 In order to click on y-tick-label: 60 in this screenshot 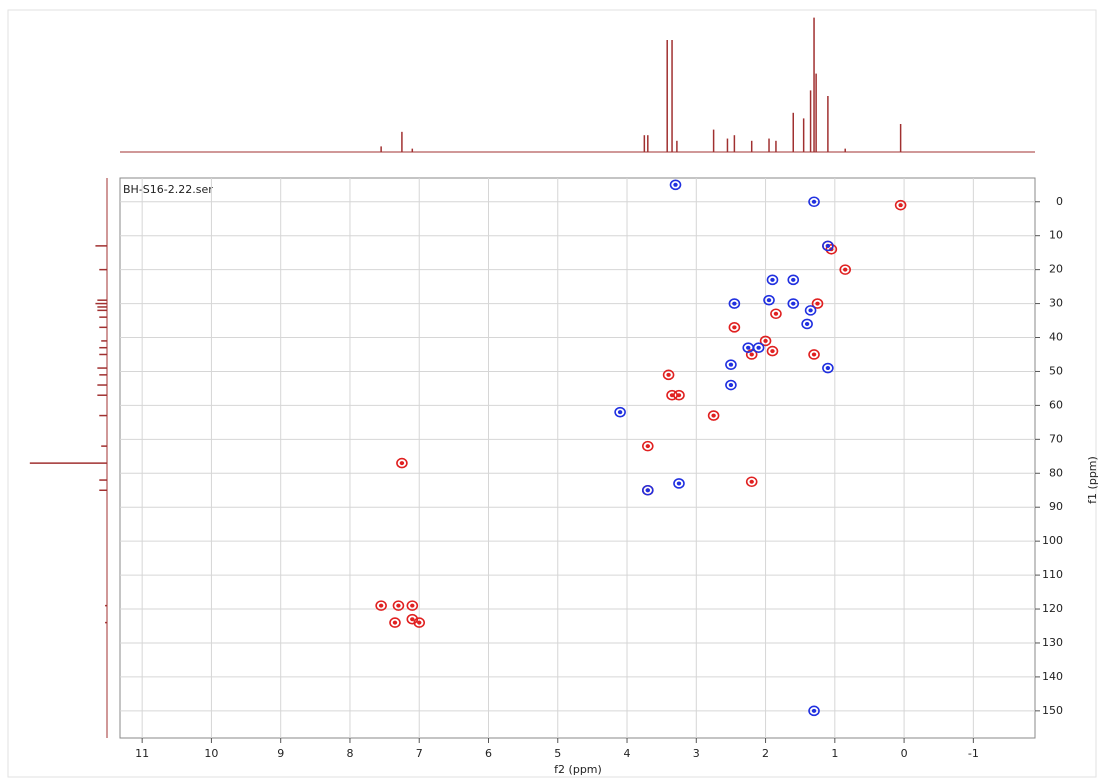, I will do `click(1056, 404)`.